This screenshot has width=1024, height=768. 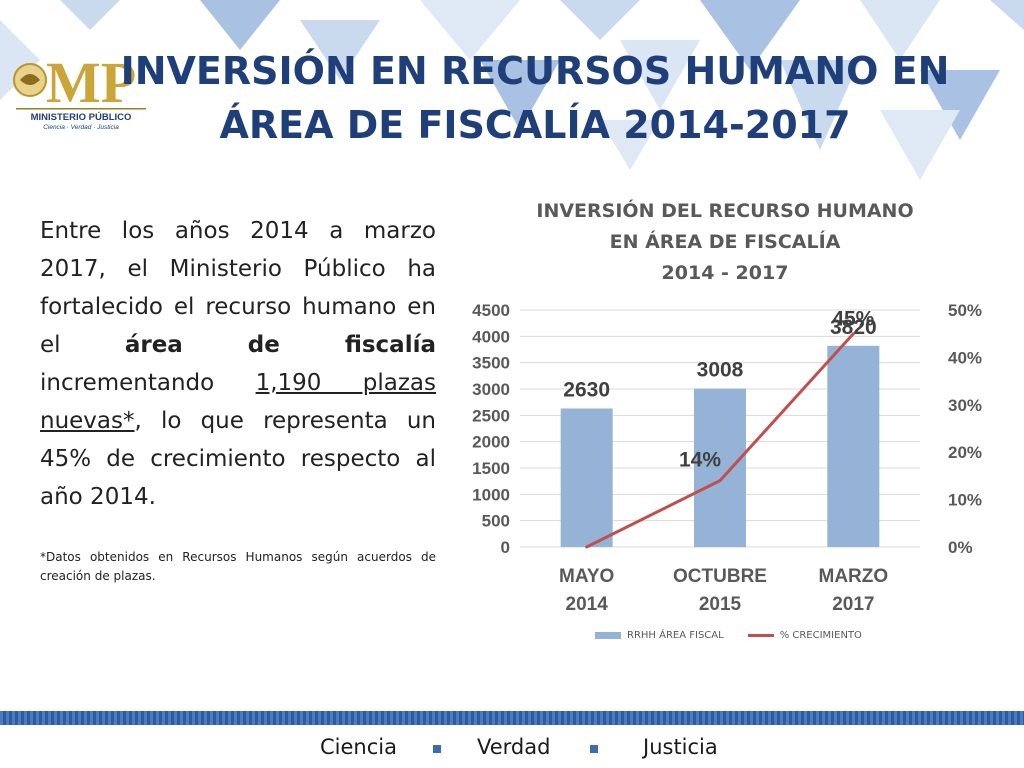 What do you see at coordinates (965, 500) in the screenshot?
I see `y-right-tick-label: 10%` at bounding box center [965, 500].